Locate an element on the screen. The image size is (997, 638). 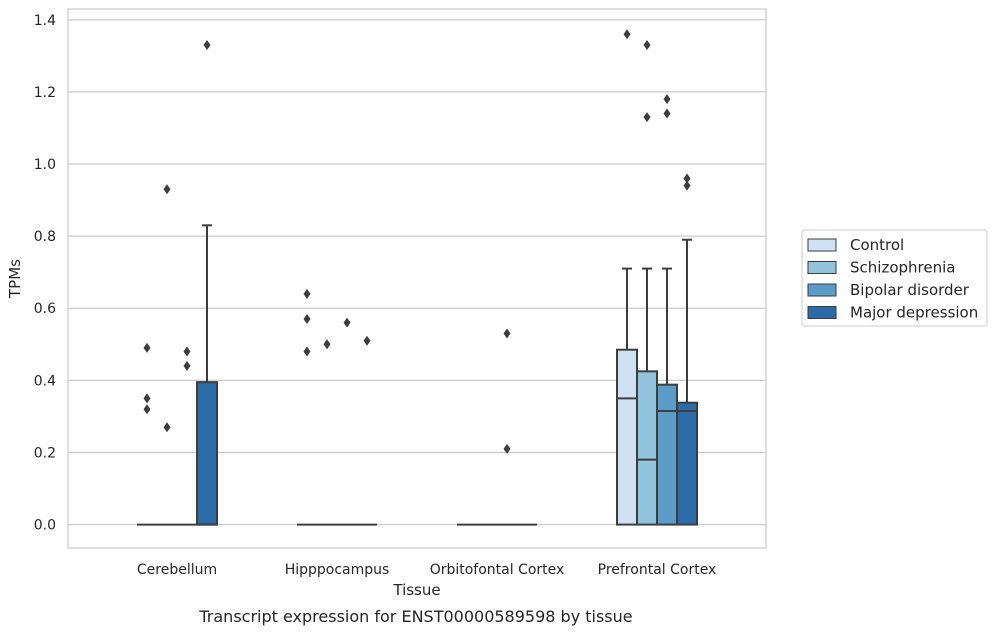
y-tick-label: 0.8 is located at coordinates (45, 237).